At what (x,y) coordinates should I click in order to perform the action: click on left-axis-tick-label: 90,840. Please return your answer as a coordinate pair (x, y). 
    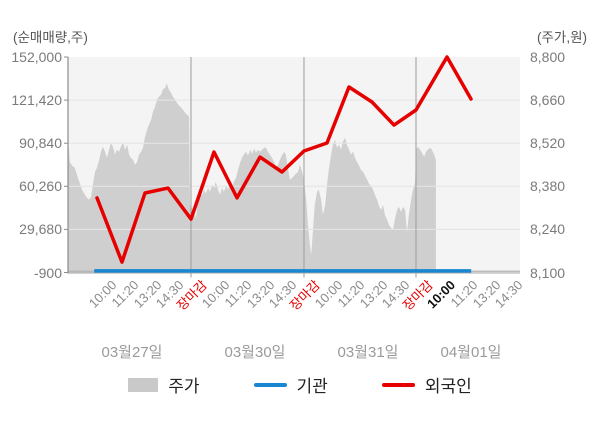
    Looking at the image, I should click on (40, 143).